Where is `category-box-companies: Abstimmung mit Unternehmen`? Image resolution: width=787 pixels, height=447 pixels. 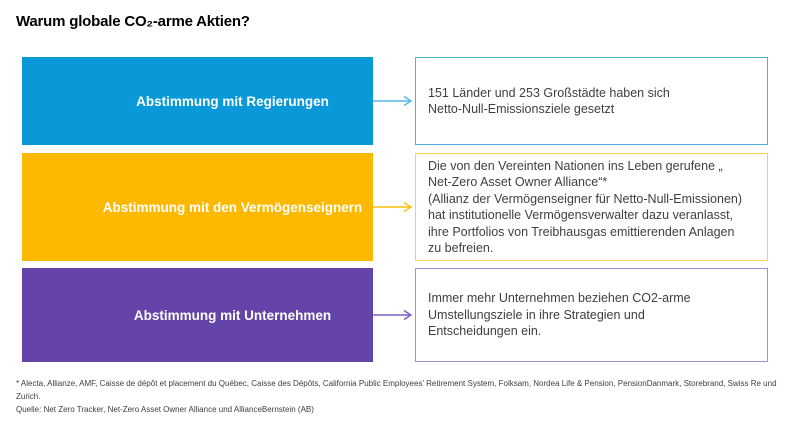
category-box-companies: Abstimmung mit Unternehmen is located at coordinates (197, 315).